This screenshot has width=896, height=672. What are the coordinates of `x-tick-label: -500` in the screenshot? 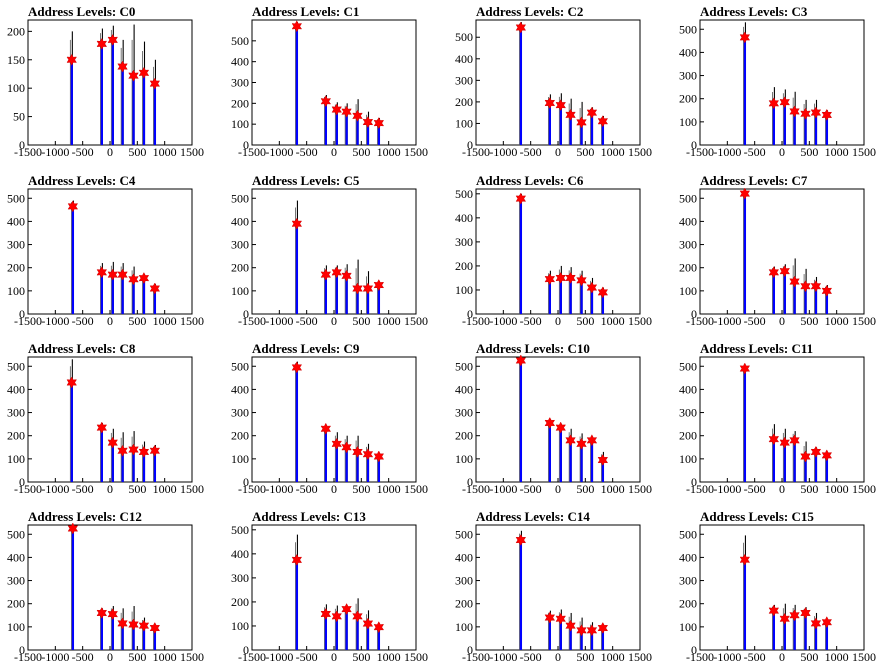 It's located at (531, 321).